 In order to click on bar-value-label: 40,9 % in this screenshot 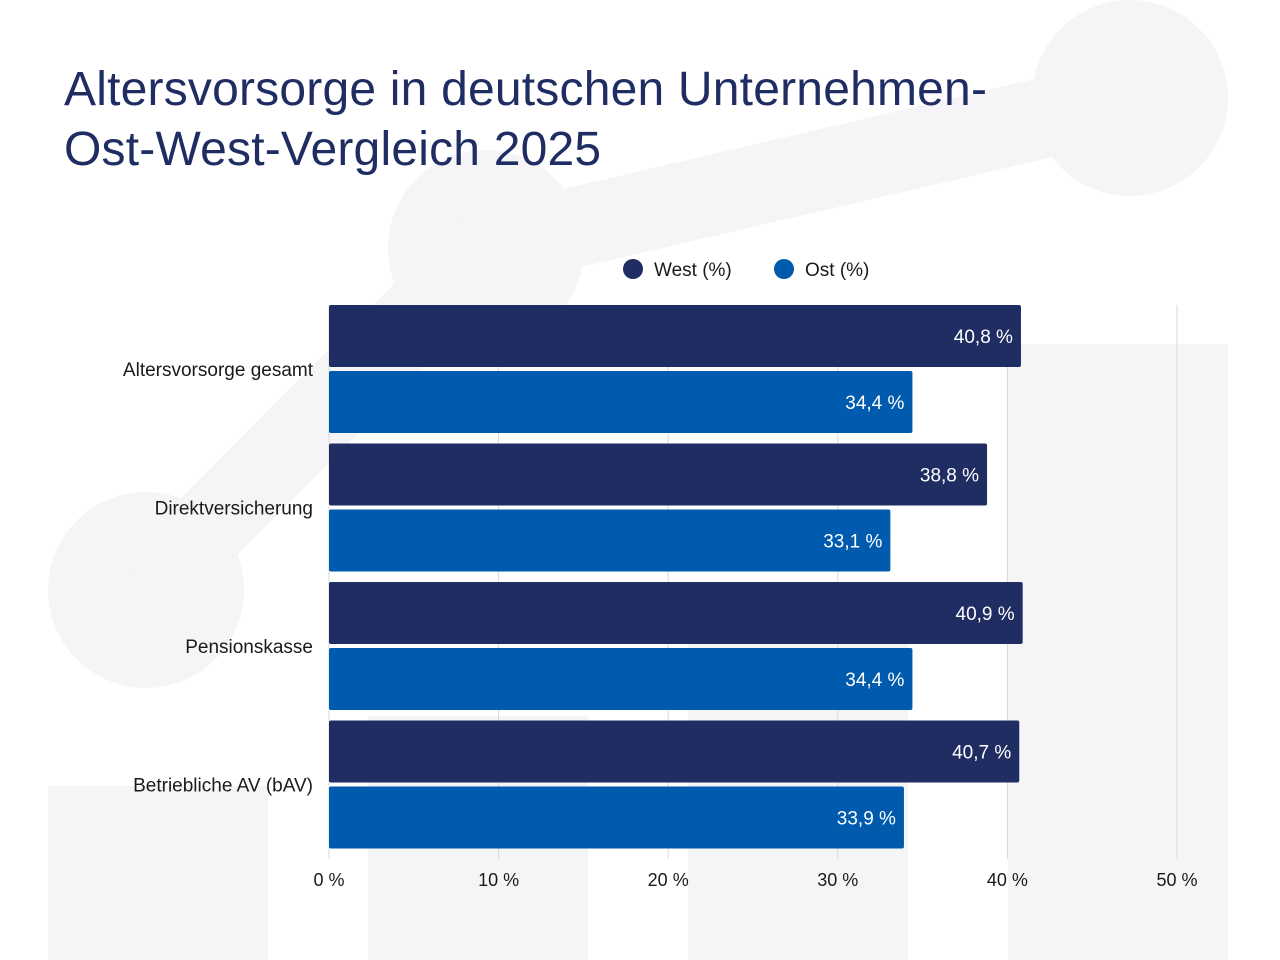, I will do `click(985, 614)`.